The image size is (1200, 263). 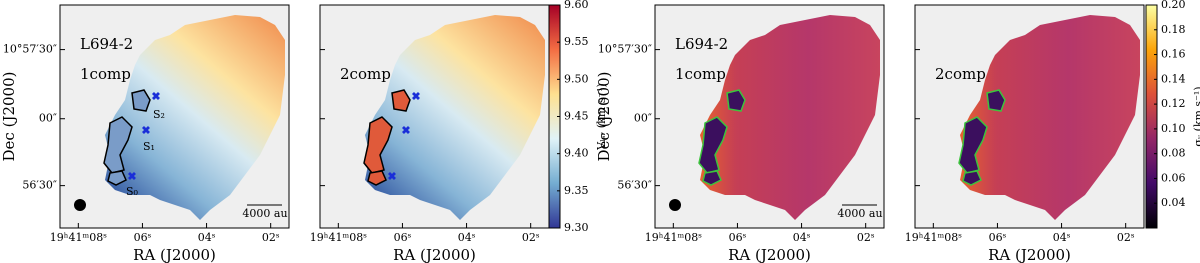 What do you see at coordinates (1173, 103) in the screenshot?
I see `colorbar-tick-label: 0.12` at bounding box center [1173, 103].